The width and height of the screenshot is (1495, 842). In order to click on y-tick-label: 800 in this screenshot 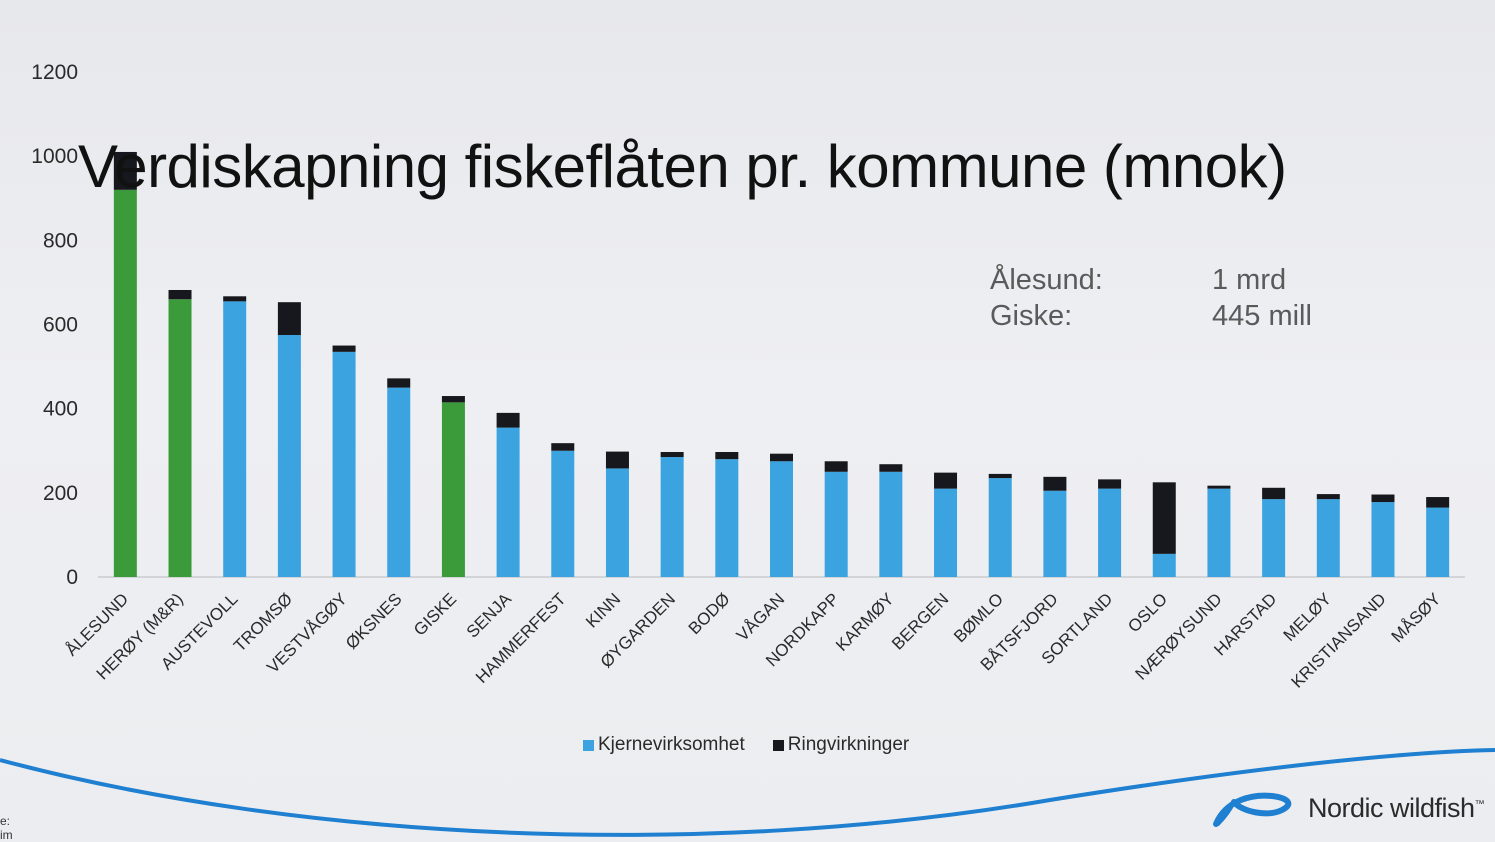, I will do `click(60, 240)`.